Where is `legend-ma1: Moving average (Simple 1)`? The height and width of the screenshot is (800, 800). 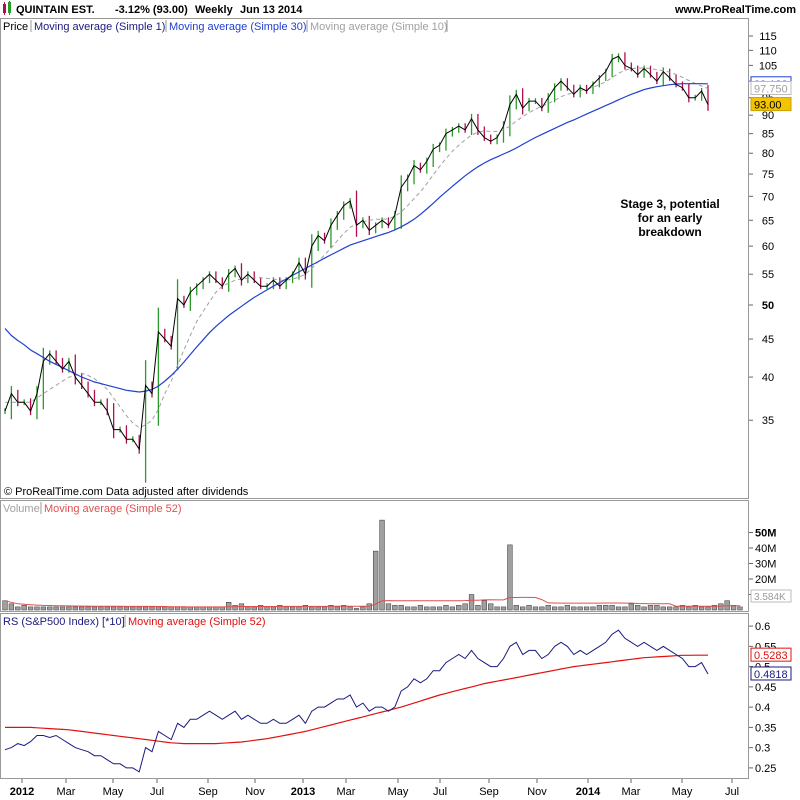
legend-ma1: Moving average (Simple 1) is located at coordinates (99, 27).